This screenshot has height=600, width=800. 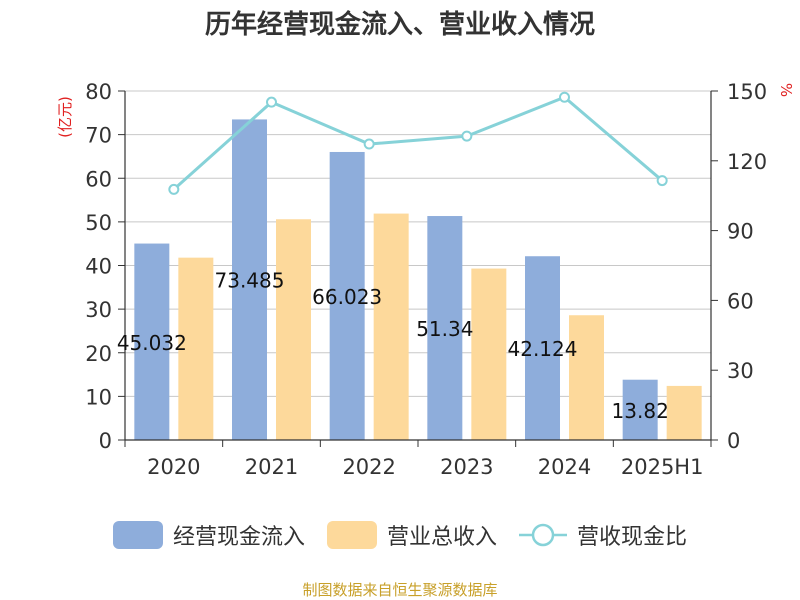 I want to click on data-label: 66.023, so click(x=347, y=297).